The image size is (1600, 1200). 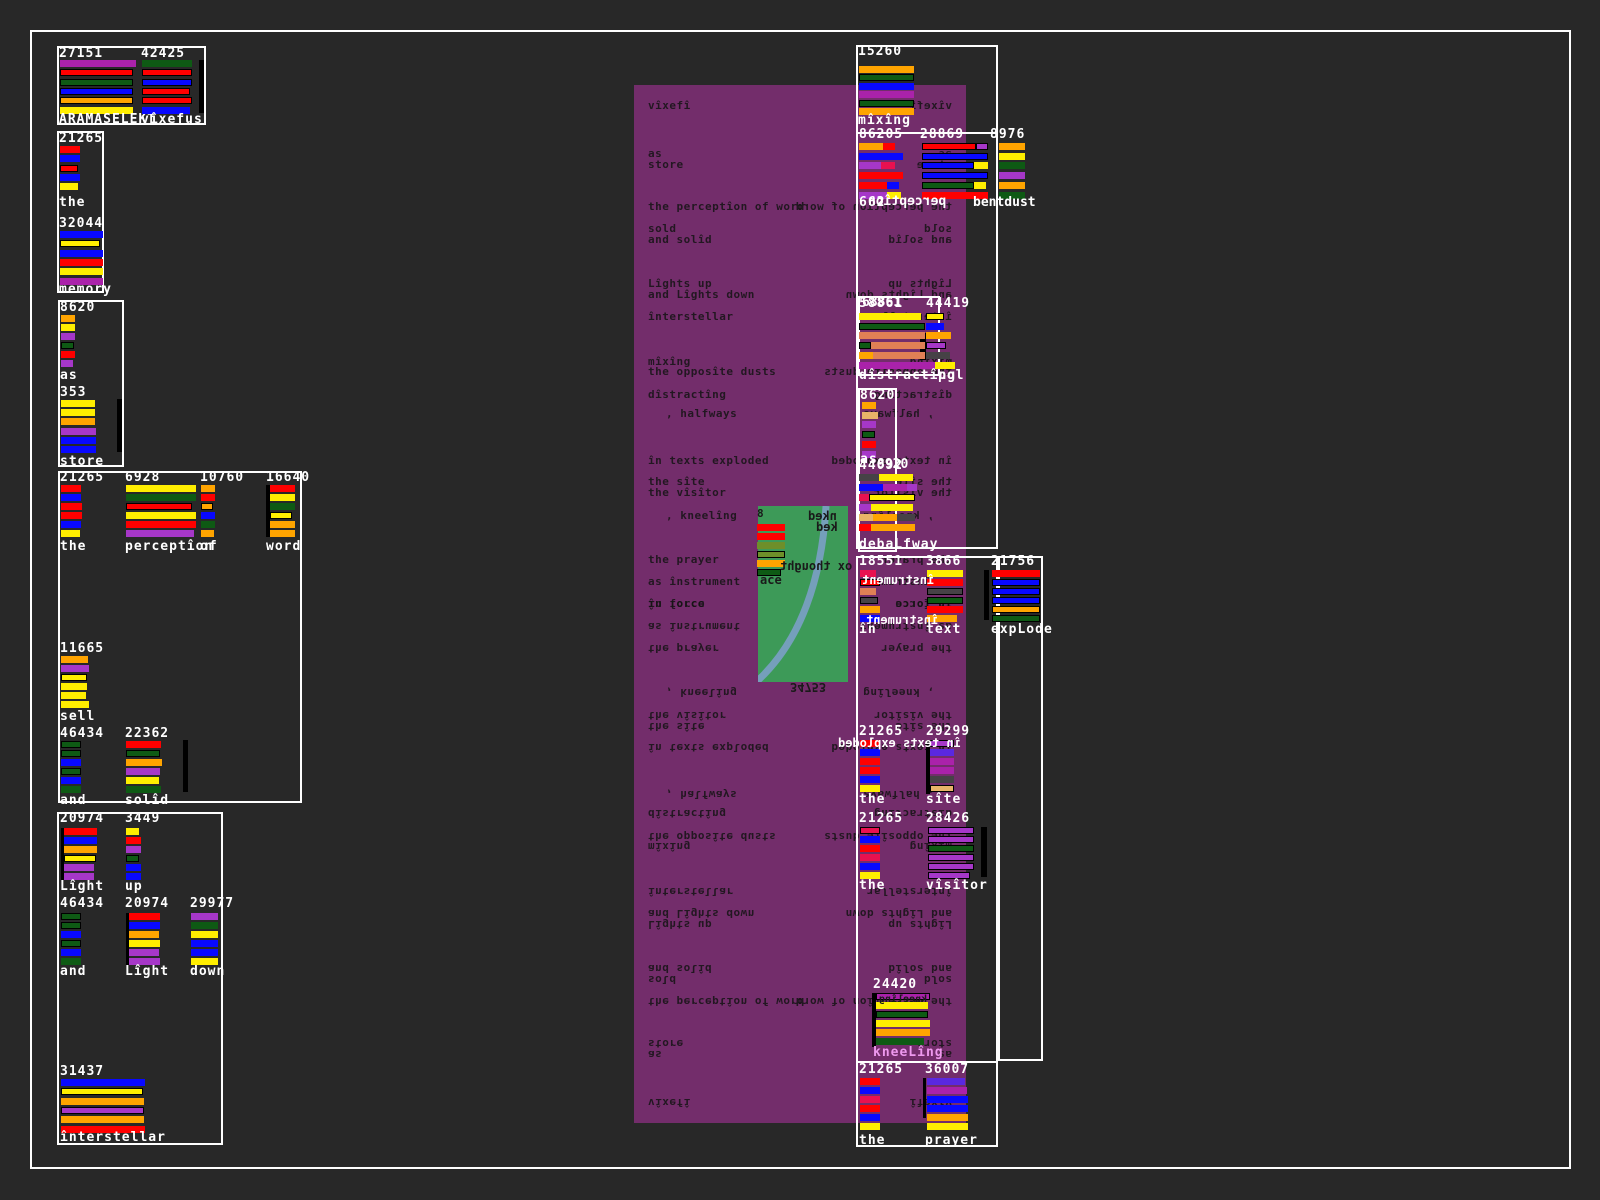 I want to click on panel-text-line: and Lîghts down, so click(x=701, y=294).